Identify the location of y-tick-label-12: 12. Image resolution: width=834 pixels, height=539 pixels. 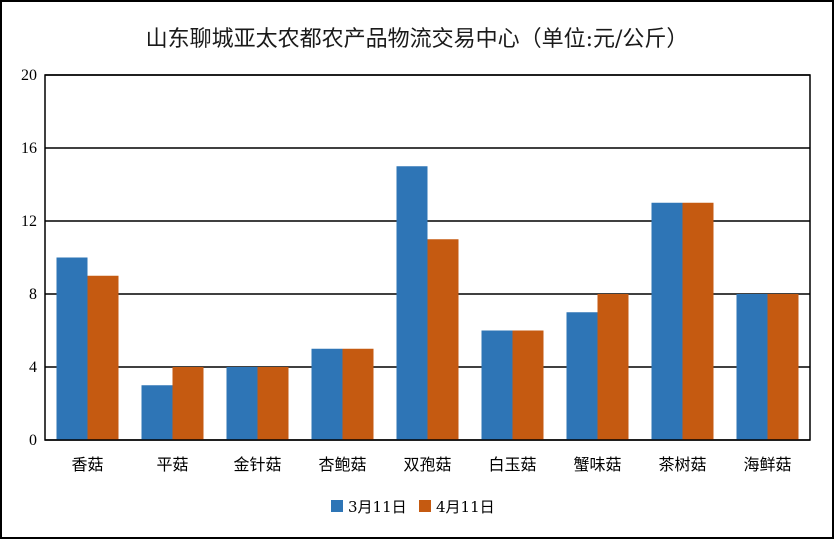
(29, 221).